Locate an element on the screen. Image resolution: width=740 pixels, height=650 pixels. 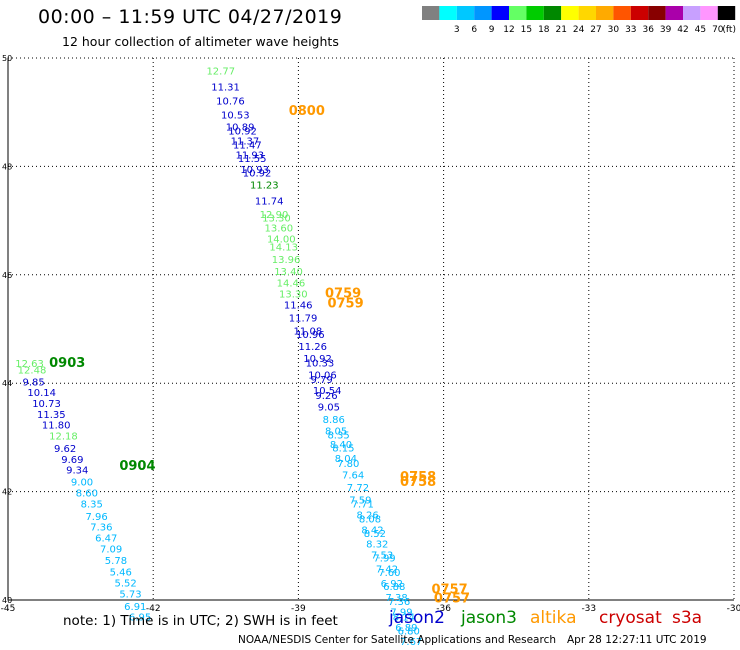
colorbar-label: 18 is located at coordinates (544, 30).